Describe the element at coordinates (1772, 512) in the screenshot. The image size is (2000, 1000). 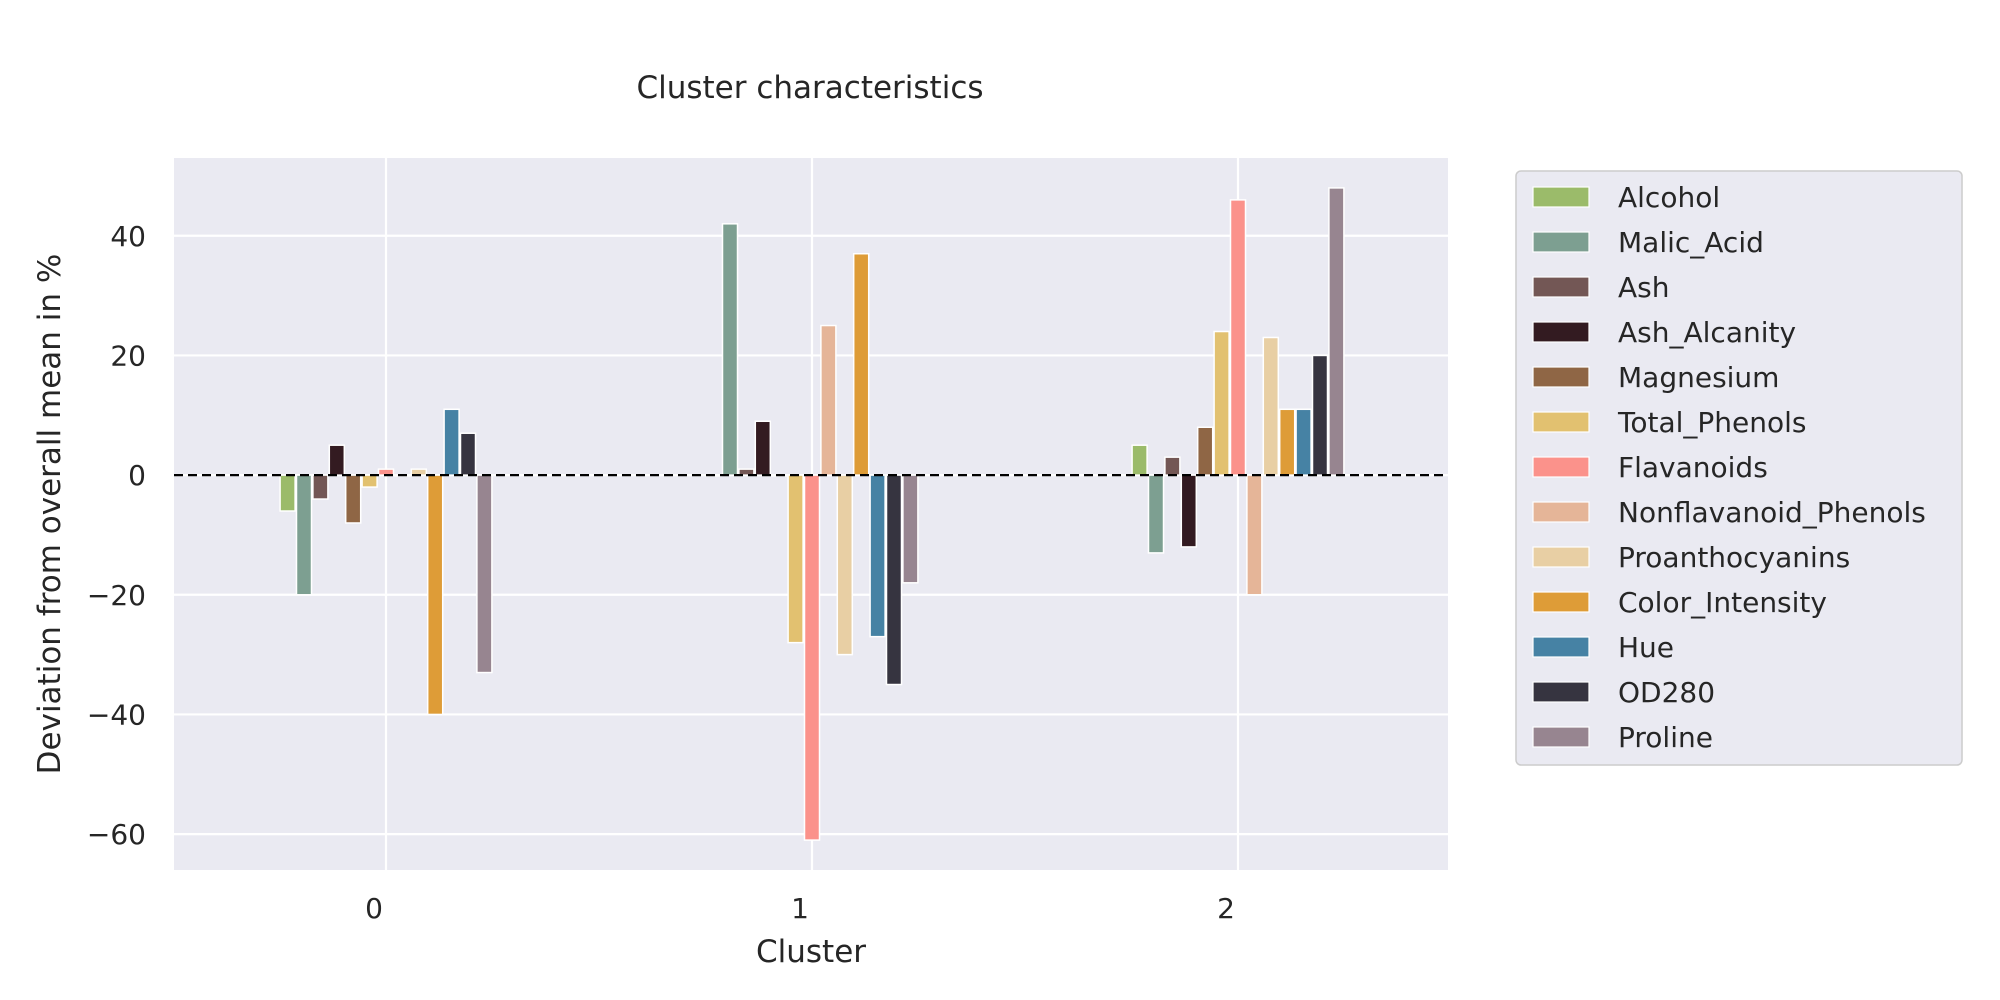
I see `legend-label: Nonflavanoid_Phenols` at that location.